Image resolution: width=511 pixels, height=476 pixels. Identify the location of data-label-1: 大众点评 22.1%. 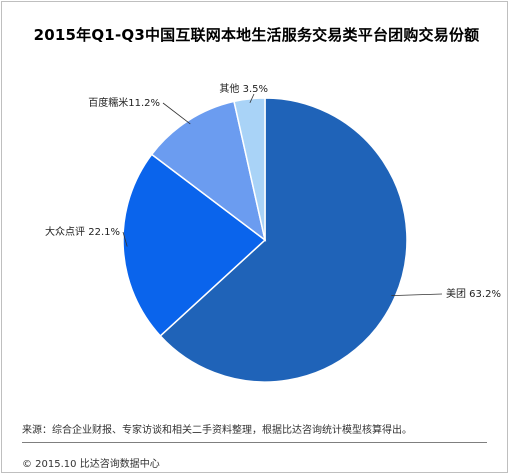
(82, 231).